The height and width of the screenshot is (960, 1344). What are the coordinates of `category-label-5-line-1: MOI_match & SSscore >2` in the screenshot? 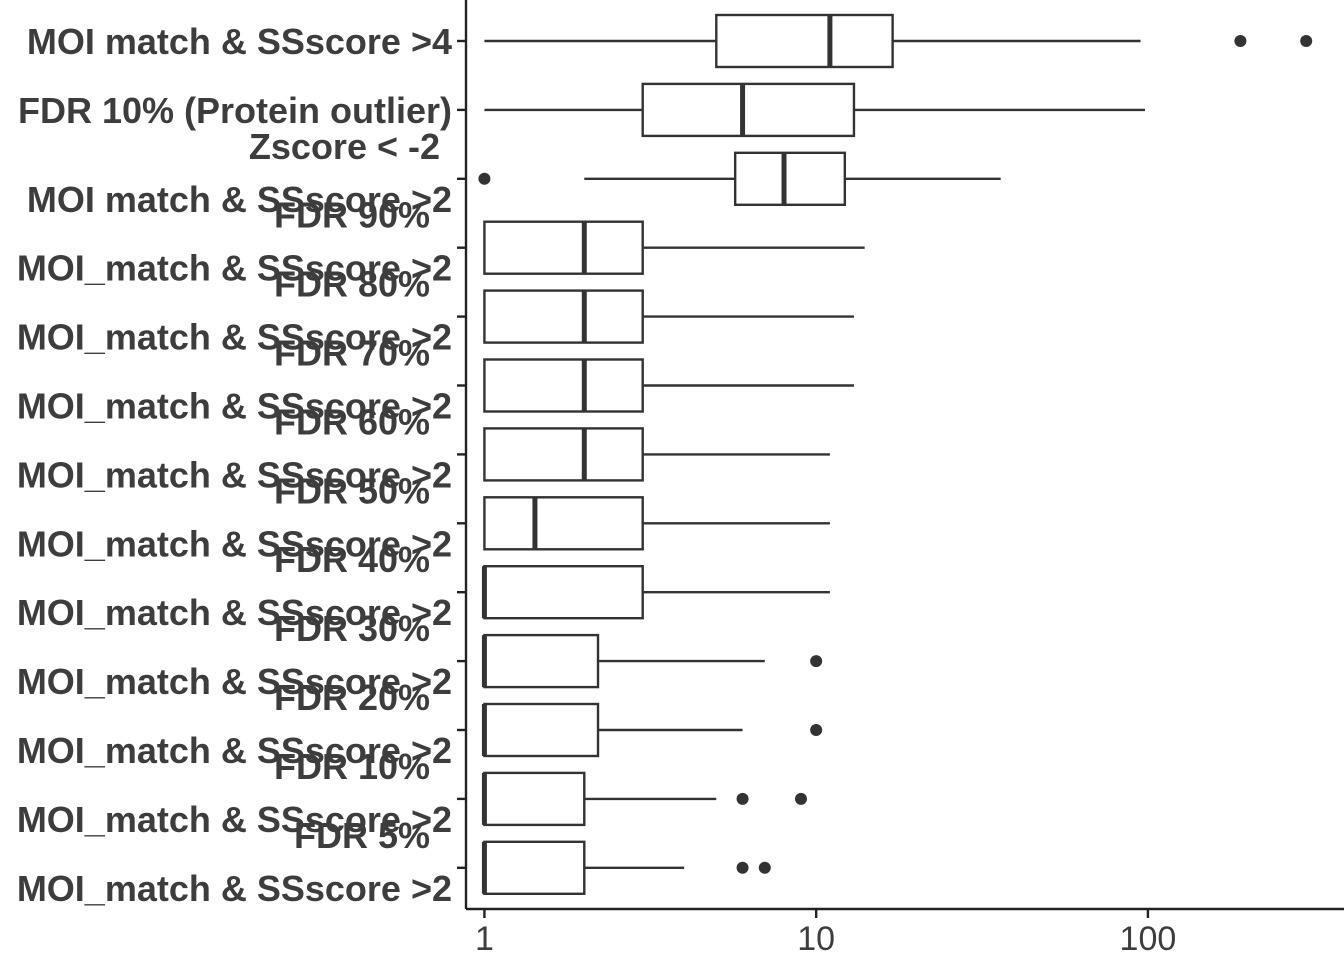 It's located at (234, 406).